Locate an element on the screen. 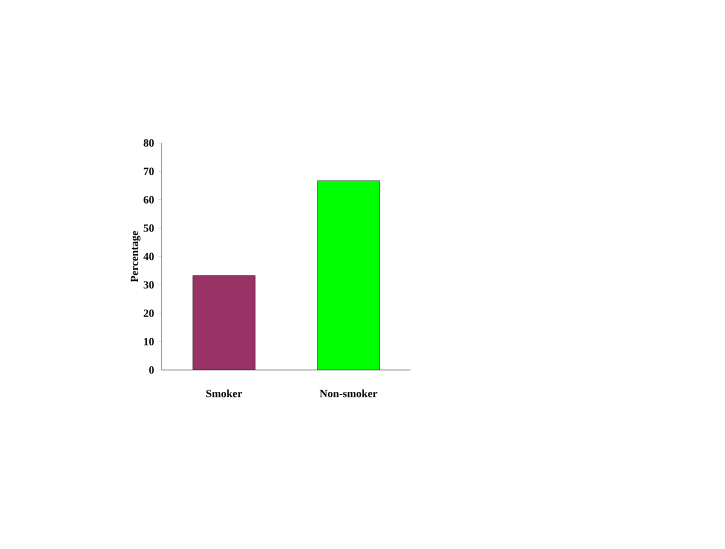  y-tick-label: 0 is located at coordinates (151, 370).